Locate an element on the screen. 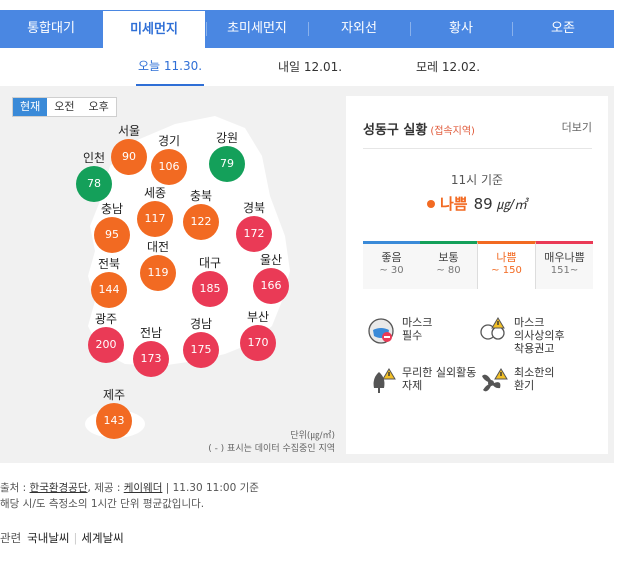 The height and width of the screenshot is (567, 639). region-incheon: 인천 78 is located at coordinates (94, 176).